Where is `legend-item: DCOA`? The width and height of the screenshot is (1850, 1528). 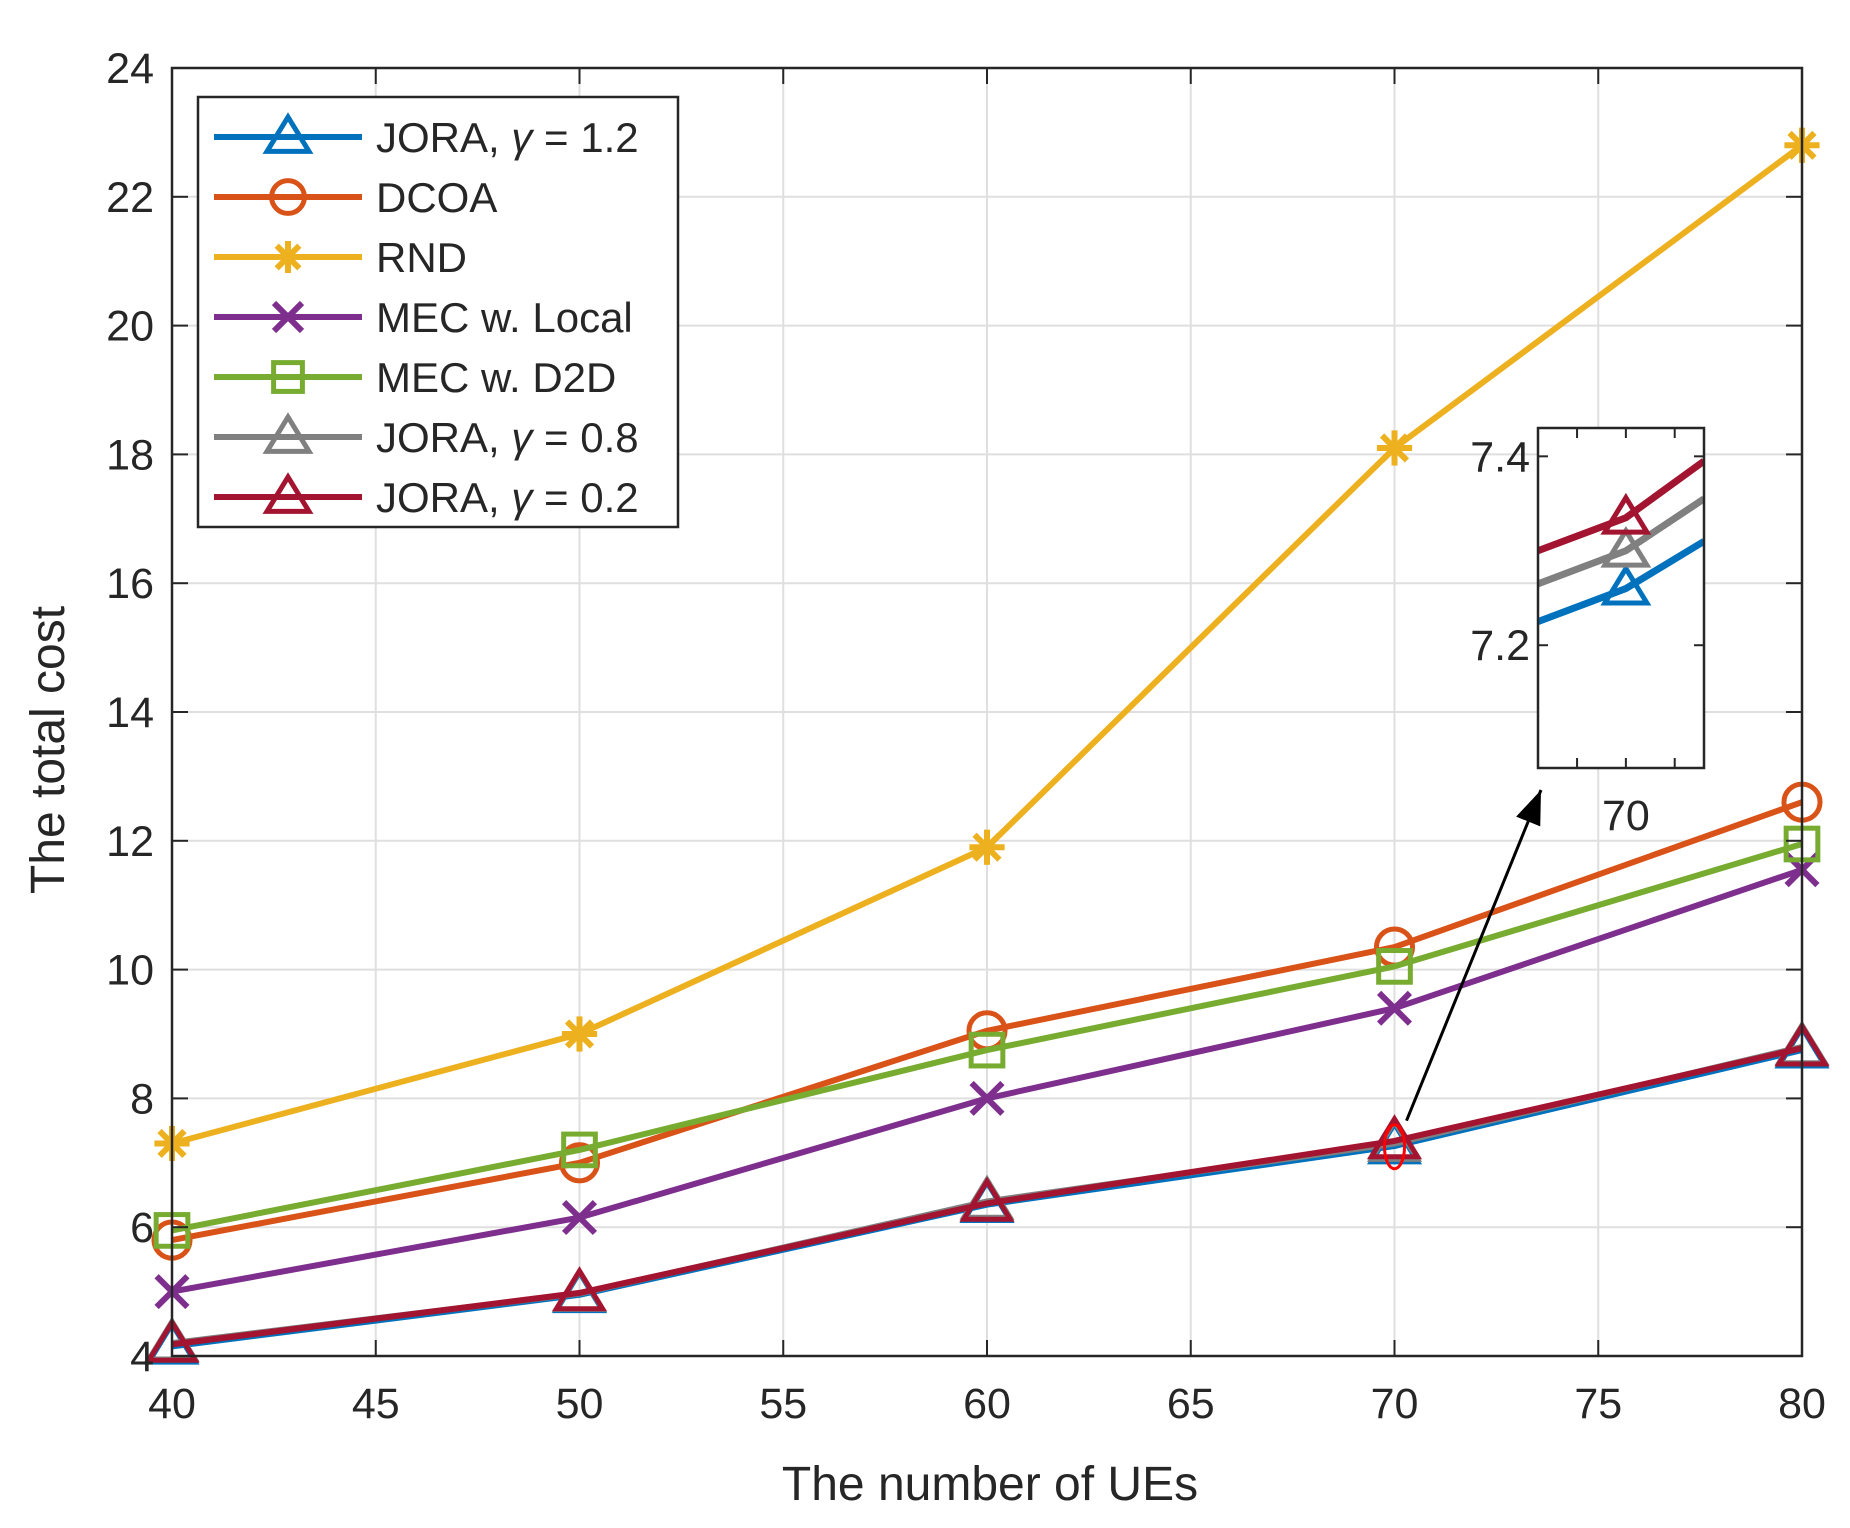 legend-item: DCOA is located at coordinates (355, 197).